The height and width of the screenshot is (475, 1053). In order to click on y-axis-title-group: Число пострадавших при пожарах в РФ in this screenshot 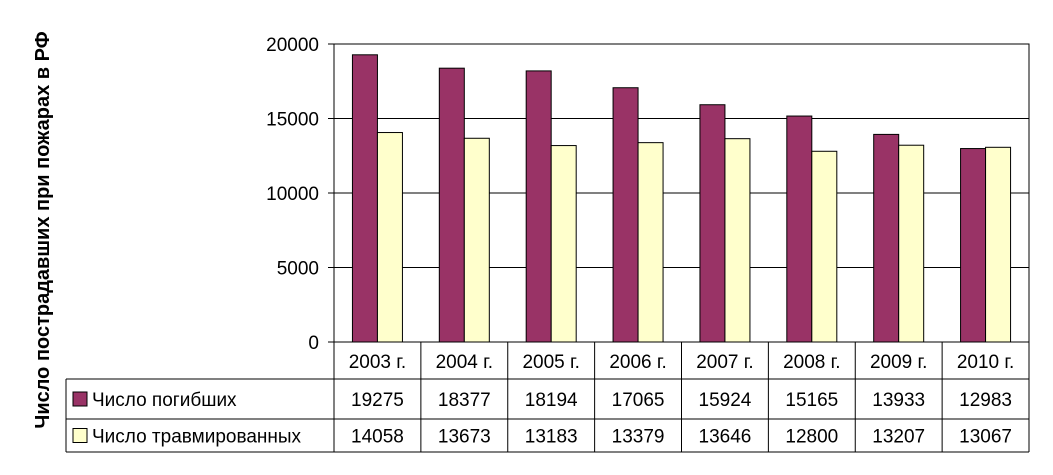, I will do `click(43, 229)`.